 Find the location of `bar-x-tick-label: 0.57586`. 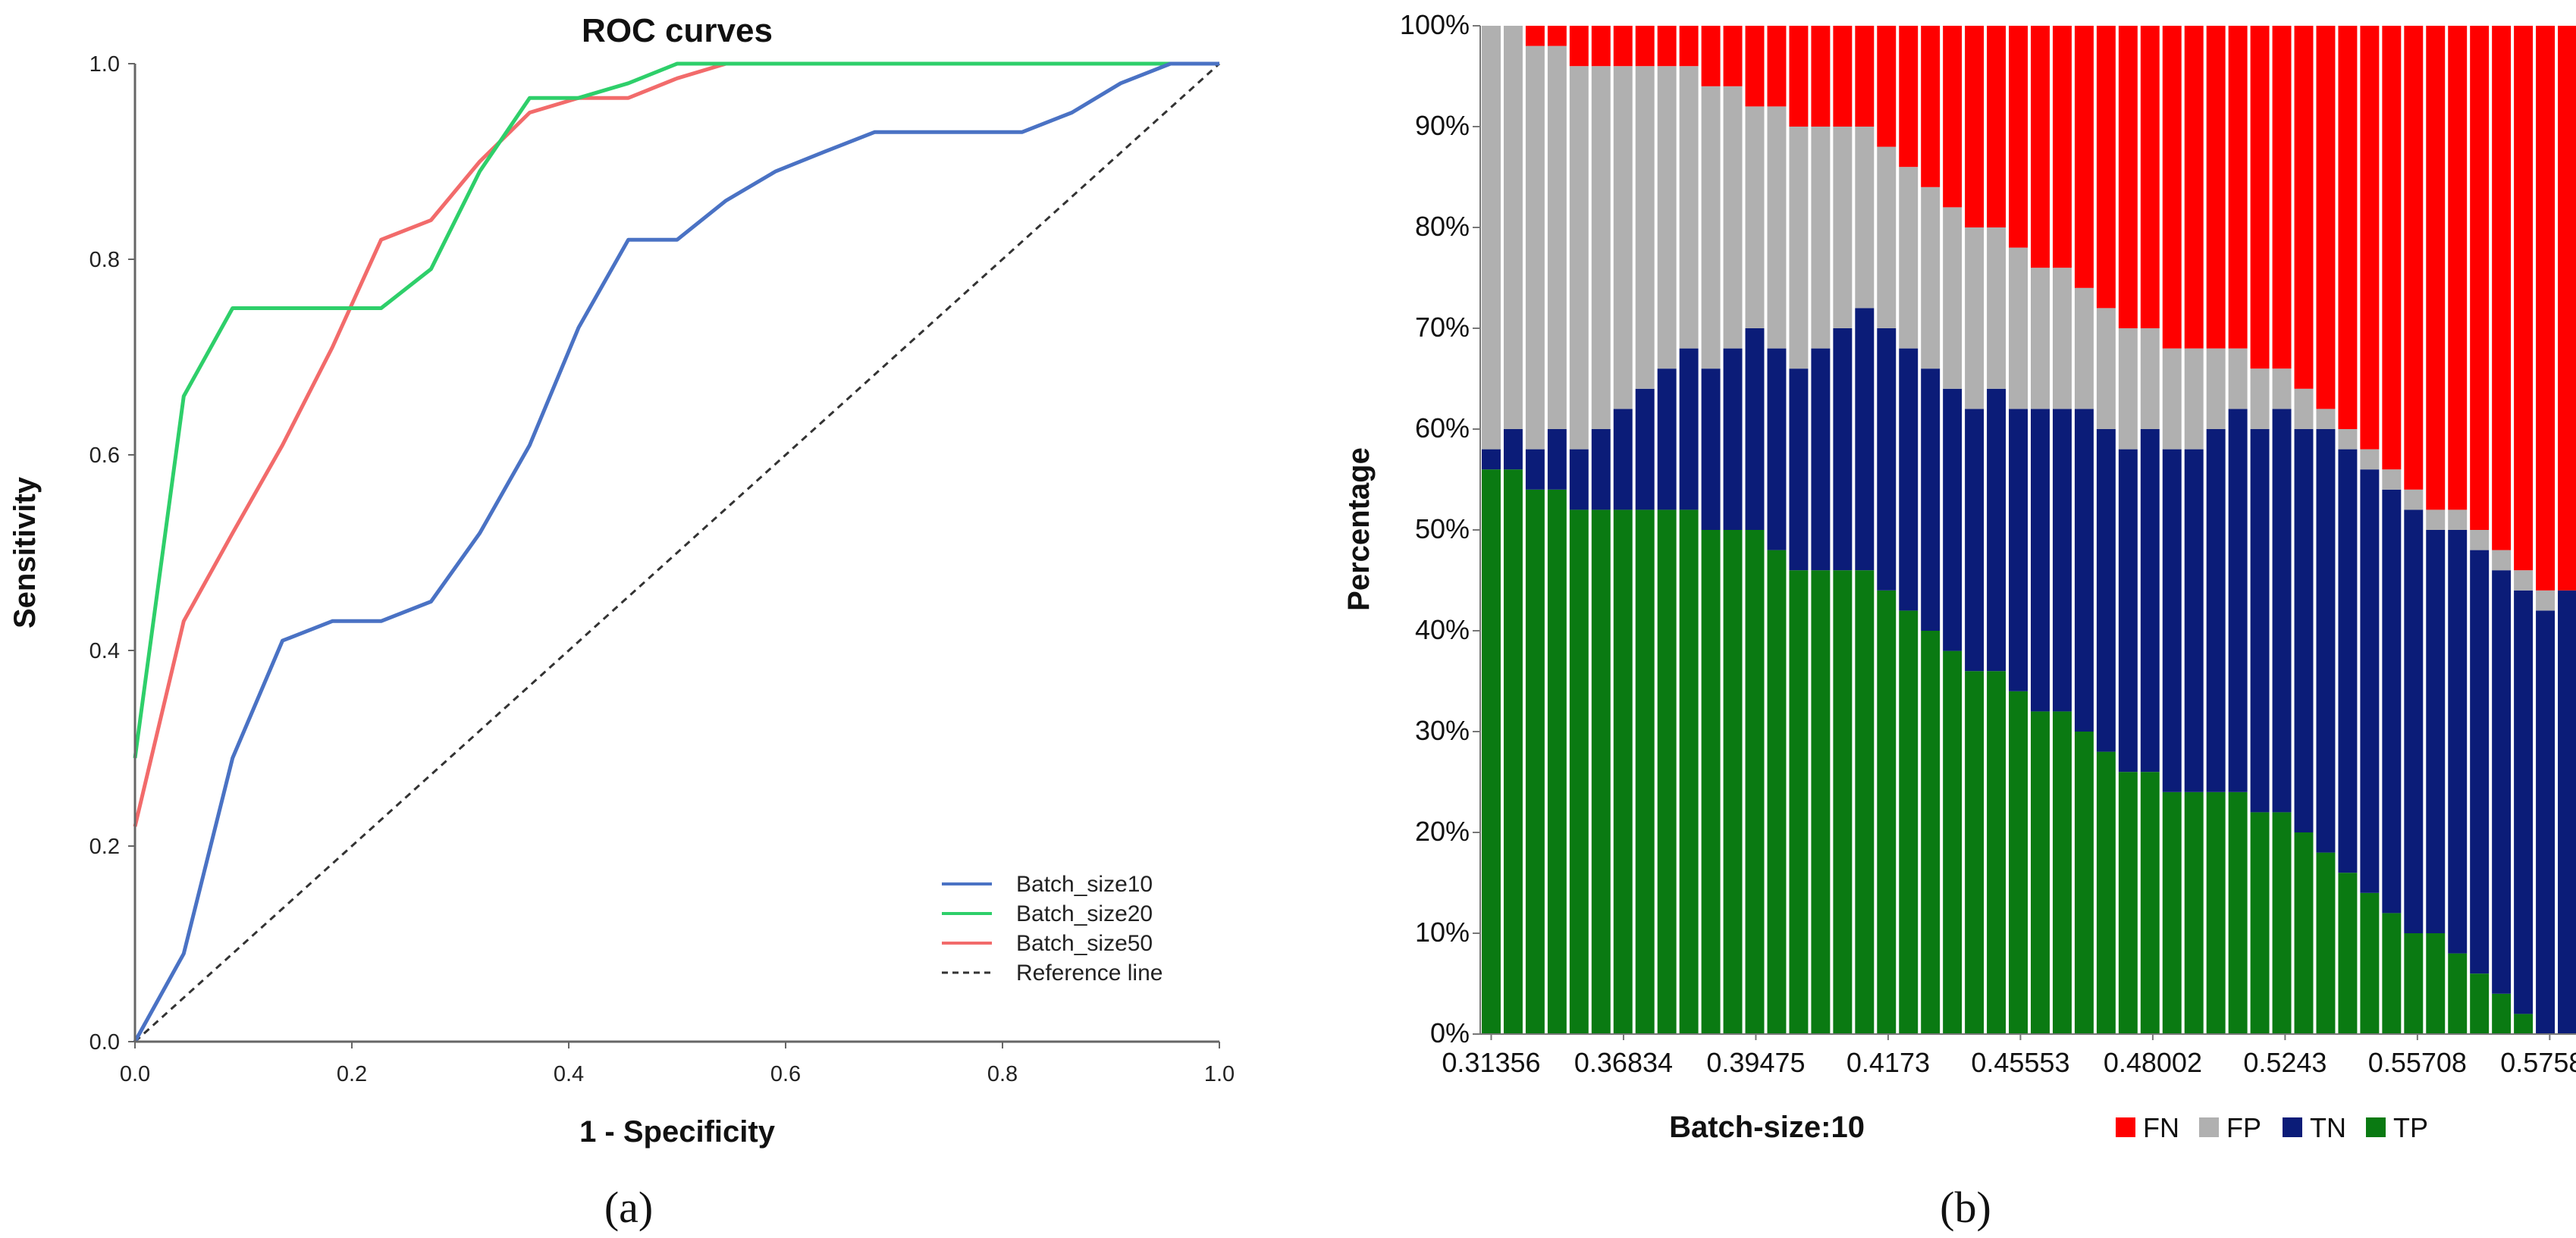

bar-x-tick-label: 0.57586 is located at coordinates (2538, 1062).